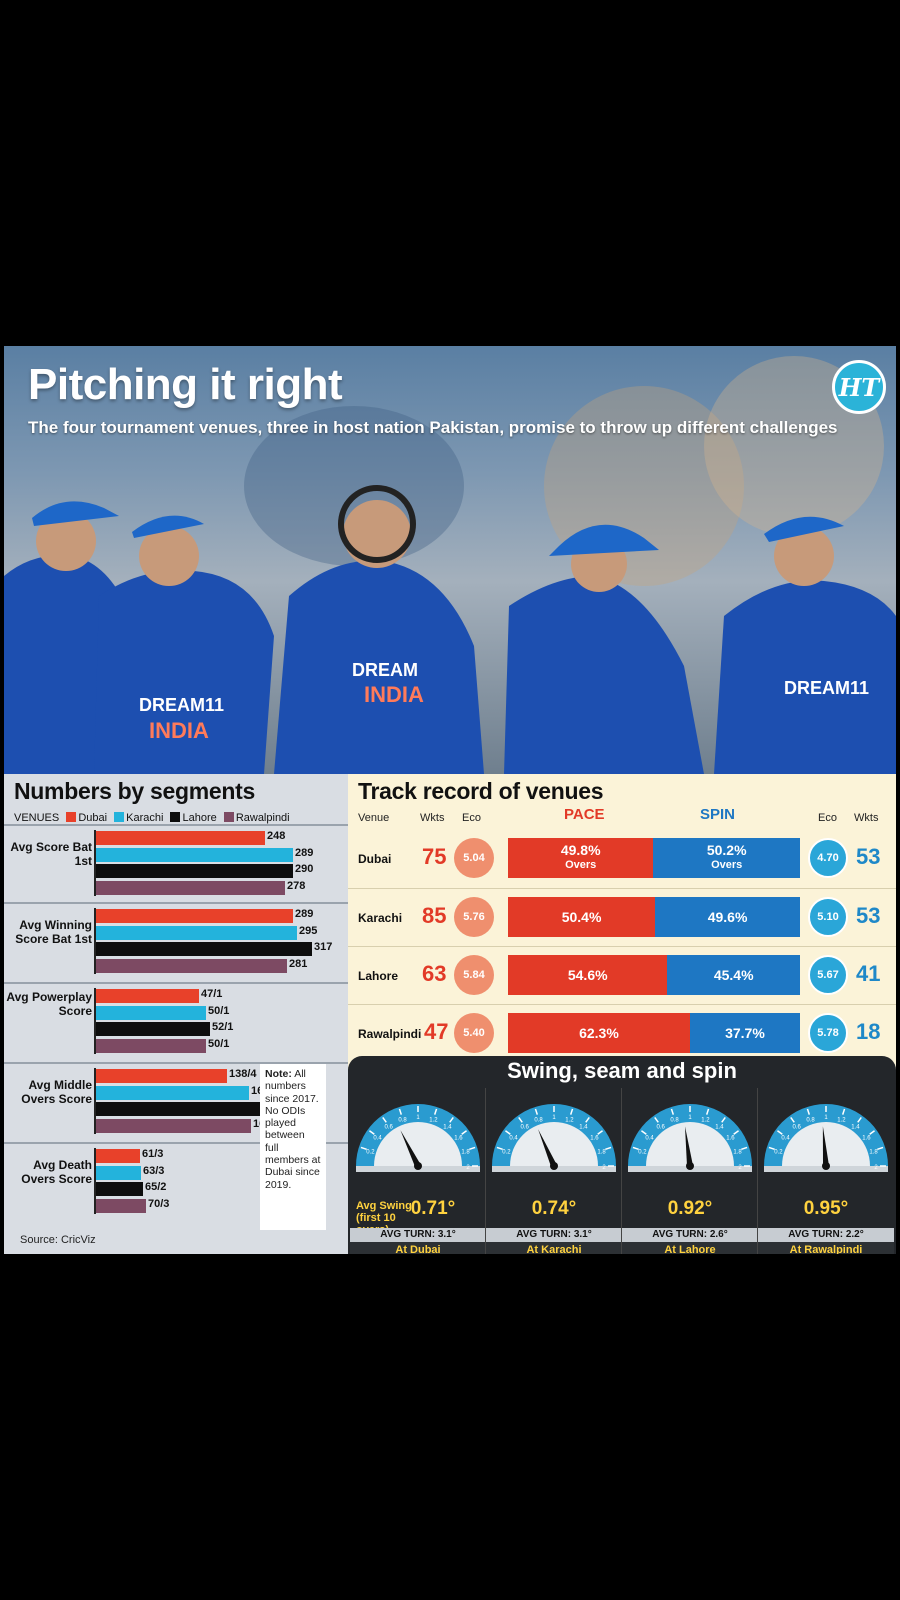 This screenshot has height=1600, width=900. I want to click on legend-swatch-rawalpindi, so click(228, 817).